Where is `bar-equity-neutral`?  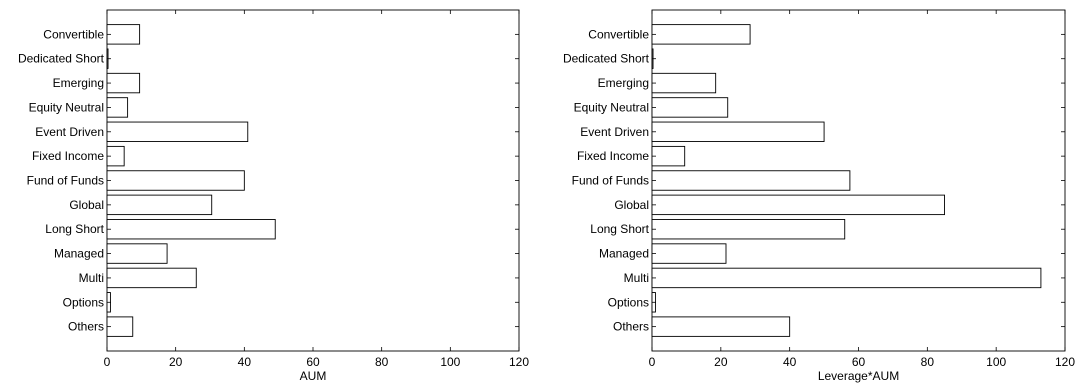
bar-equity-neutral is located at coordinates (690, 107).